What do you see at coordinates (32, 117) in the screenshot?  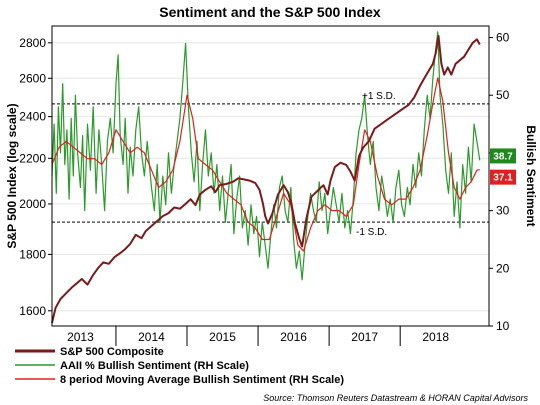 I see `y-left-tick-label: 2400` at bounding box center [32, 117].